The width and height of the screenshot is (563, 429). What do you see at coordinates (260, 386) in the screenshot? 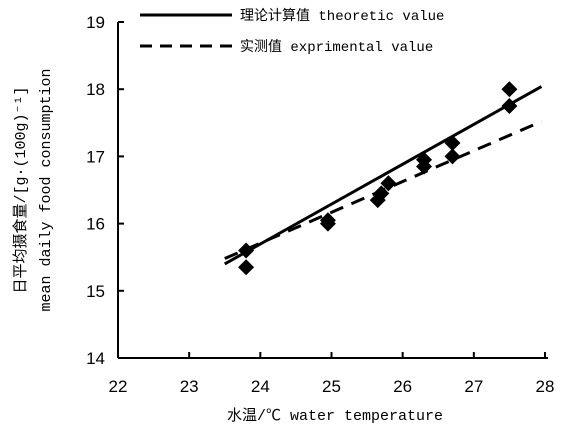
I see `x-tick-label: 24` at bounding box center [260, 386].